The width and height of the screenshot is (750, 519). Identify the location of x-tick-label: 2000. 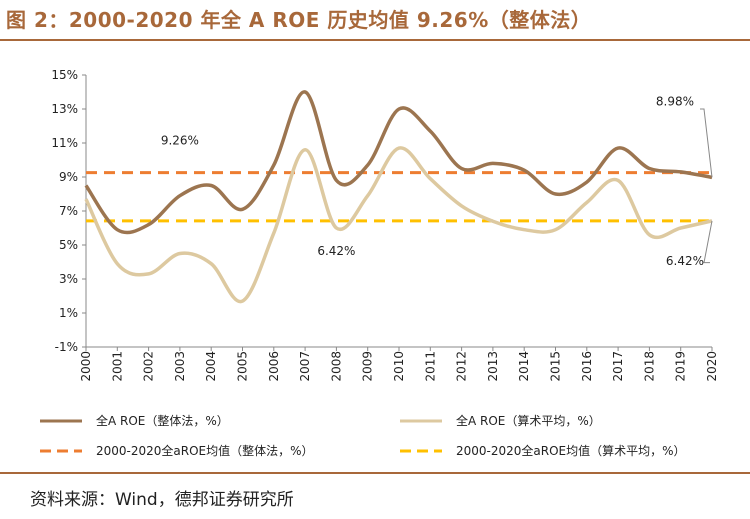
(86, 366).